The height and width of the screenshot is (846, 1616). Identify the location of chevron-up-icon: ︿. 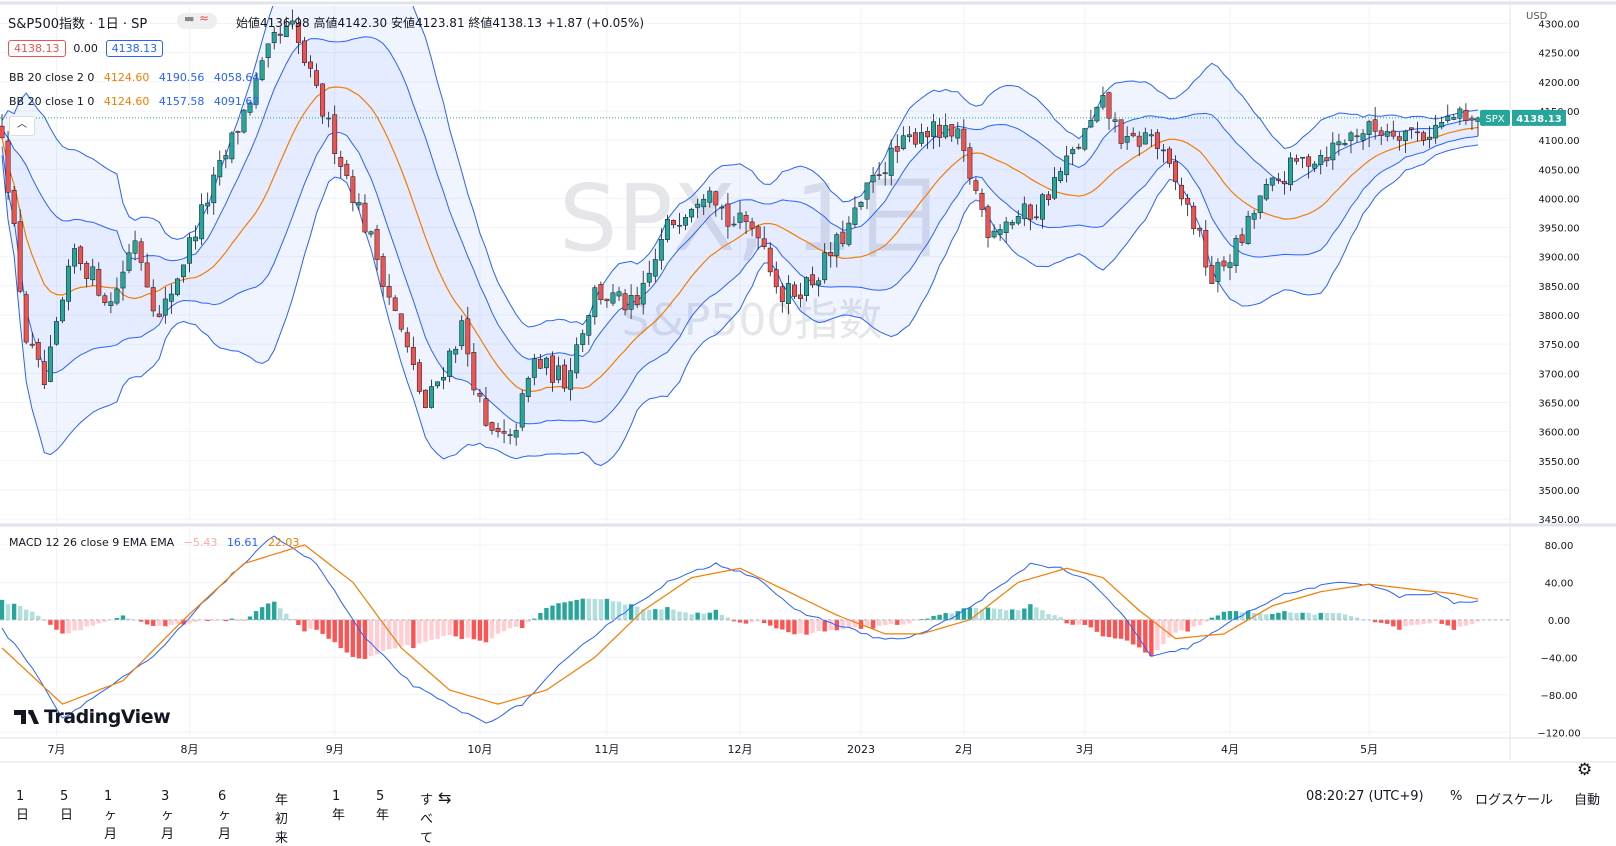
(22, 124).